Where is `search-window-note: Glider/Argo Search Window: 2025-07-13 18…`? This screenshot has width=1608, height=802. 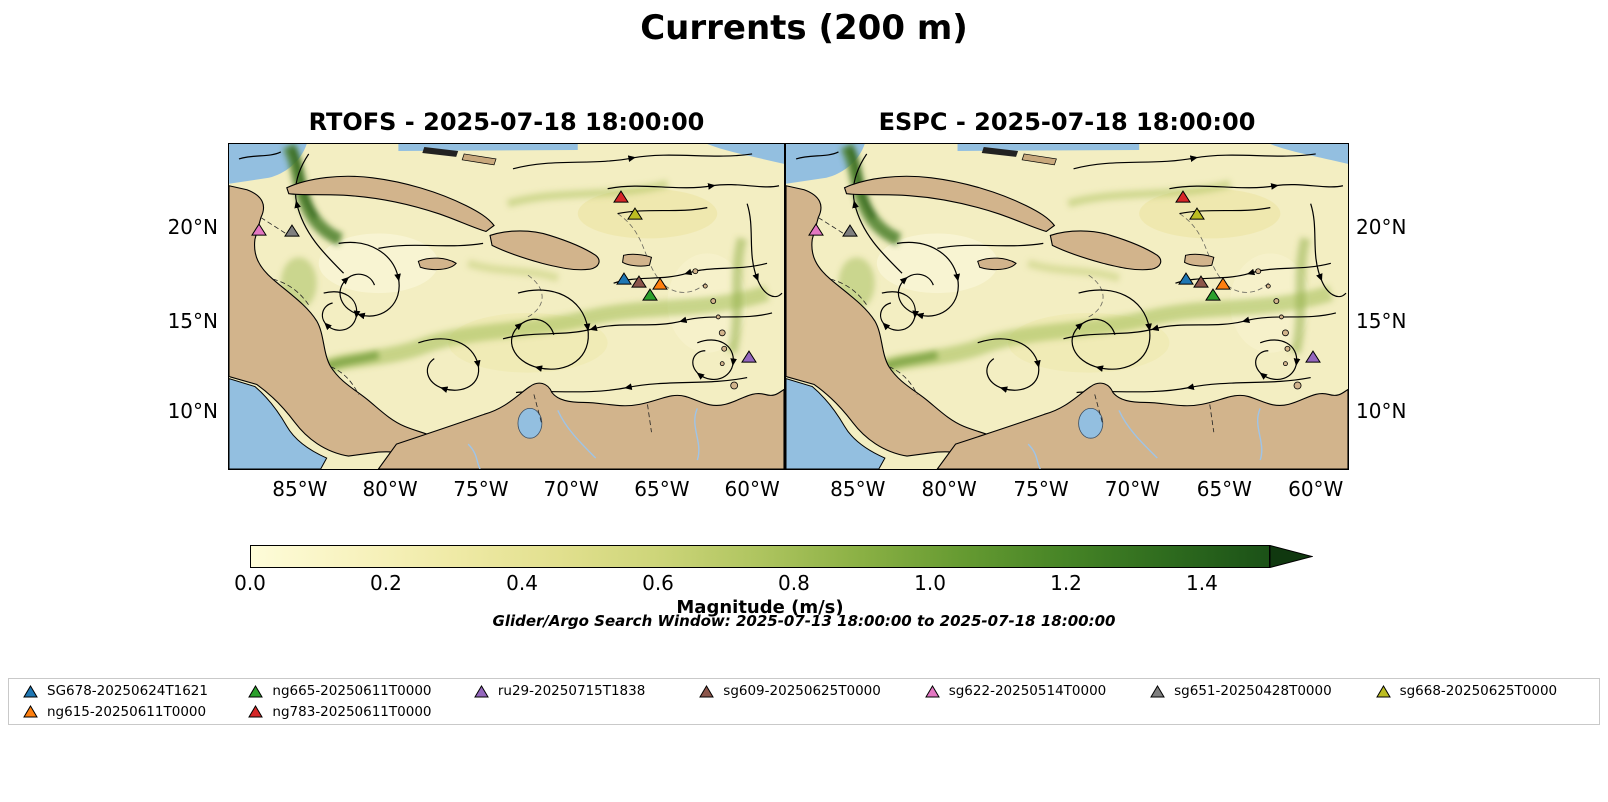
search-window-note: Glider/Argo Search Window: 2025-07-13 18… is located at coordinates (804, 621).